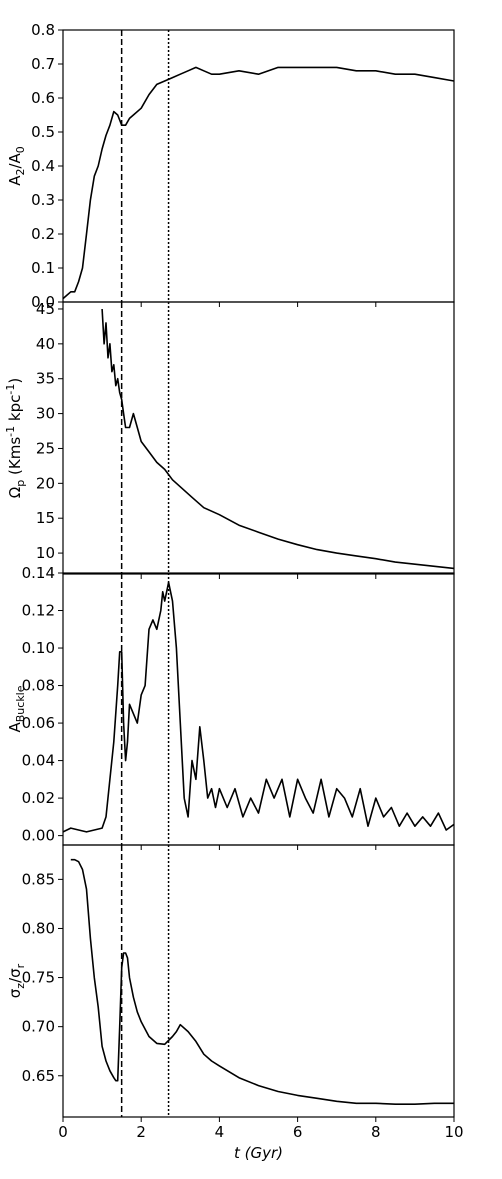 This screenshot has height=1179, width=502. What do you see at coordinates (298, 1132) in the screenshot?
I see `x-tick-label: 6` at bounding box center [298, 1132].